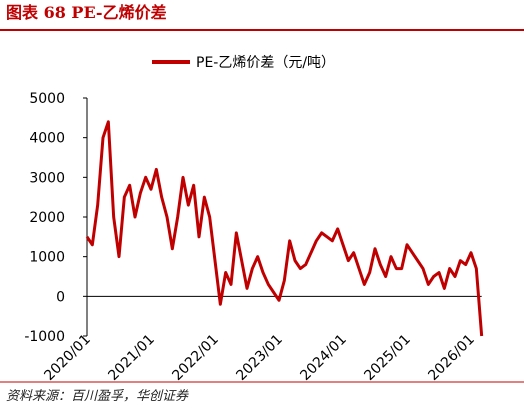  I want to click on y-tick-label: 1000, so click(47, 258).